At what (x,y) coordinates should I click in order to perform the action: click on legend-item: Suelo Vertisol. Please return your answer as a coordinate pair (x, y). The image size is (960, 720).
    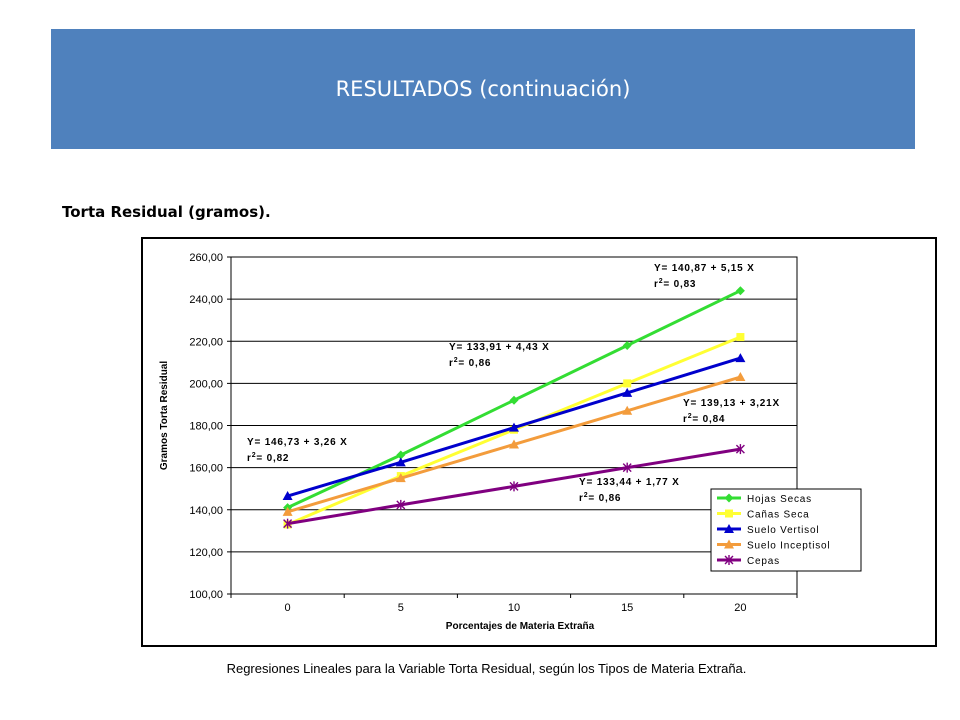
    Looking at the image, I should click on (768, 530).